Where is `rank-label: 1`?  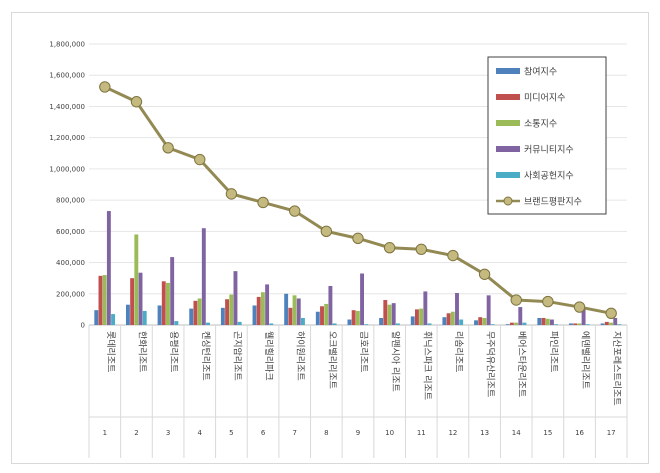
rank-label: 1 is located at coordinates (105, 433).